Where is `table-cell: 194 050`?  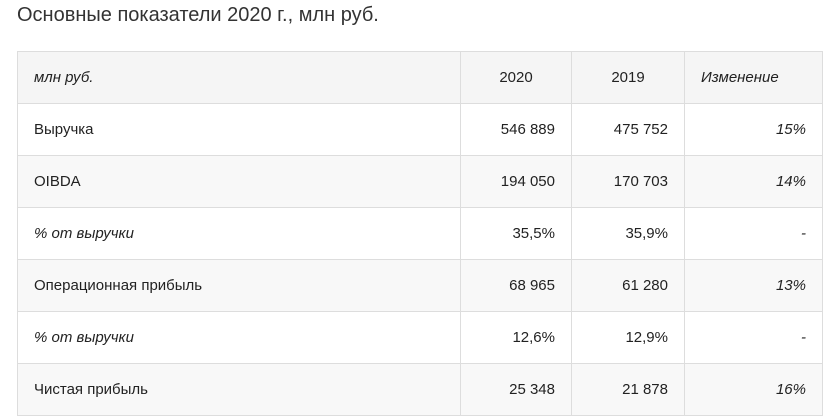
table-cell: 194 050 is located at coordinates (516, 181).